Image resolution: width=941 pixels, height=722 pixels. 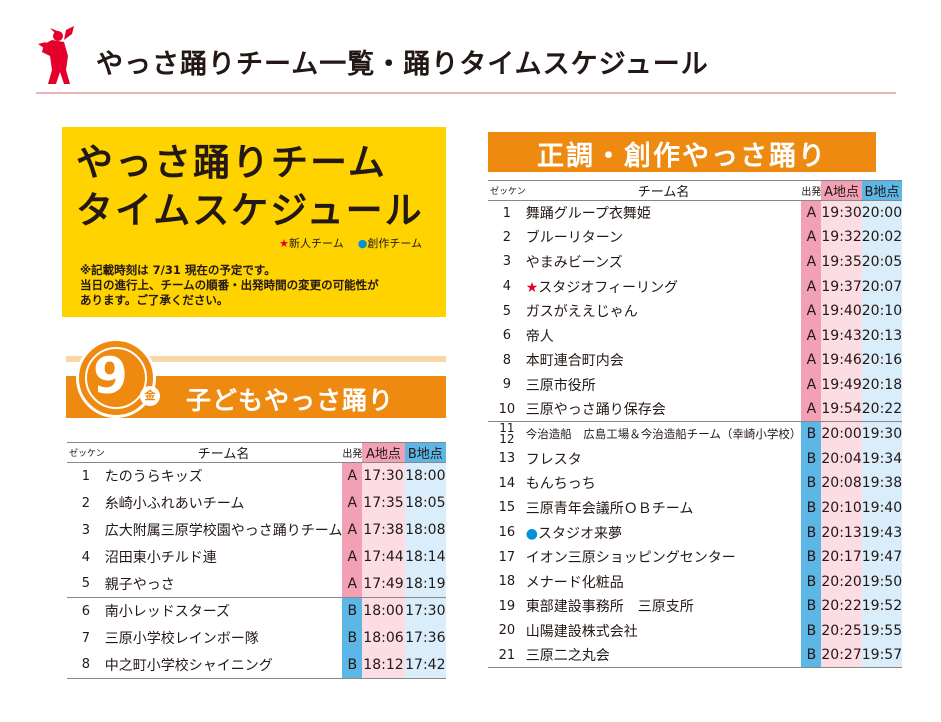 What do you see at coordinates (695, 190) in the screenshot?
I see `table-header-row: ゼッケン チーム名 出発 A地点 B地点` at bounding box center [695, 190].